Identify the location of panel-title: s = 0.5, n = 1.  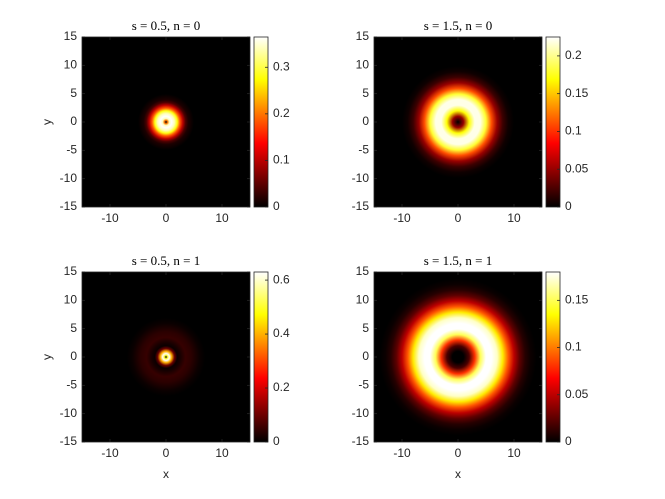
(166, 260).